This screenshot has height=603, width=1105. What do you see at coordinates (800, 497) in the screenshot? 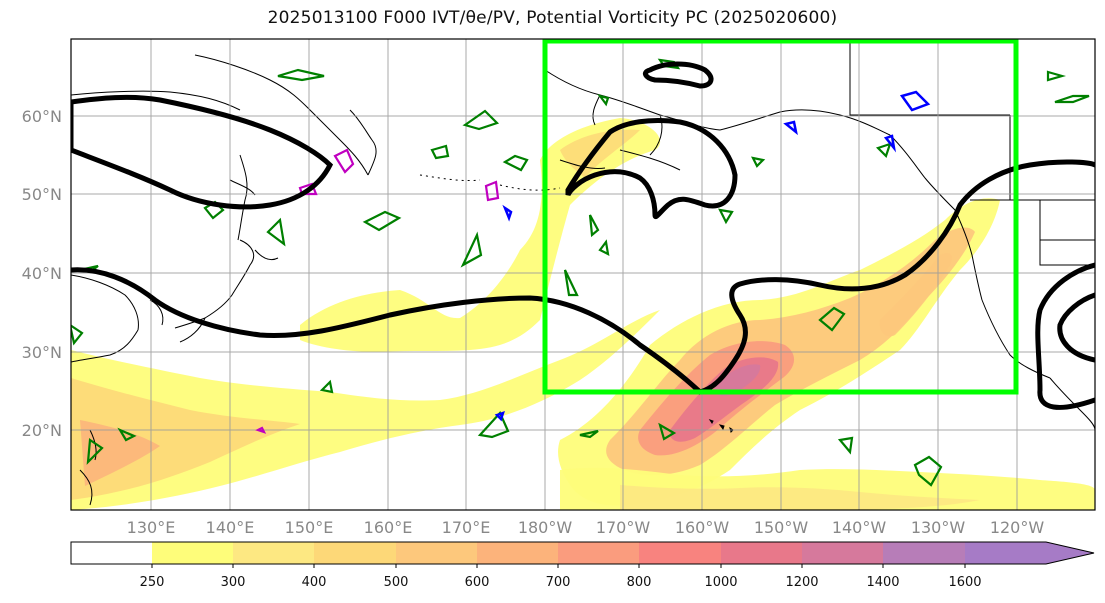
I see `ivt-band-south-inner` at bounding box center [800, 497].